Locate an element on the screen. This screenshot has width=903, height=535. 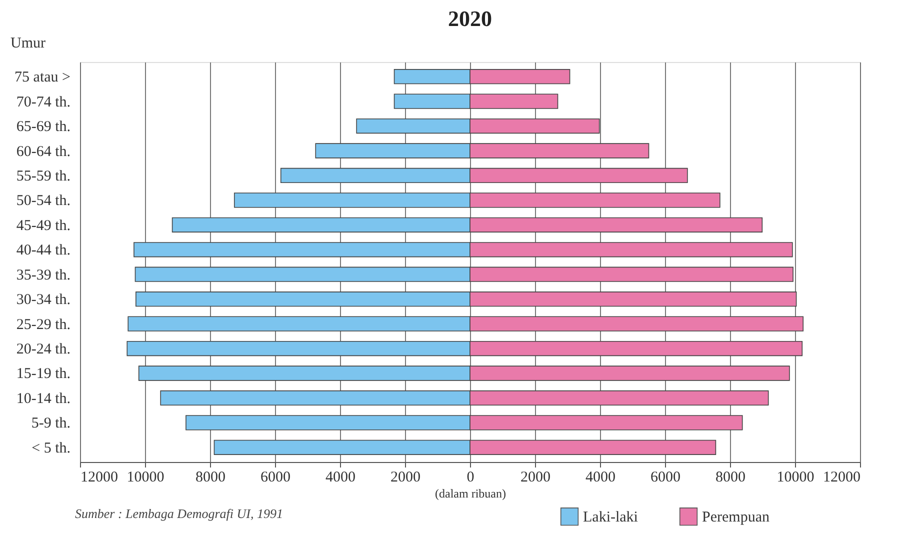
y-tick-label: 20-24 th. is located at coordinates (43, 350).